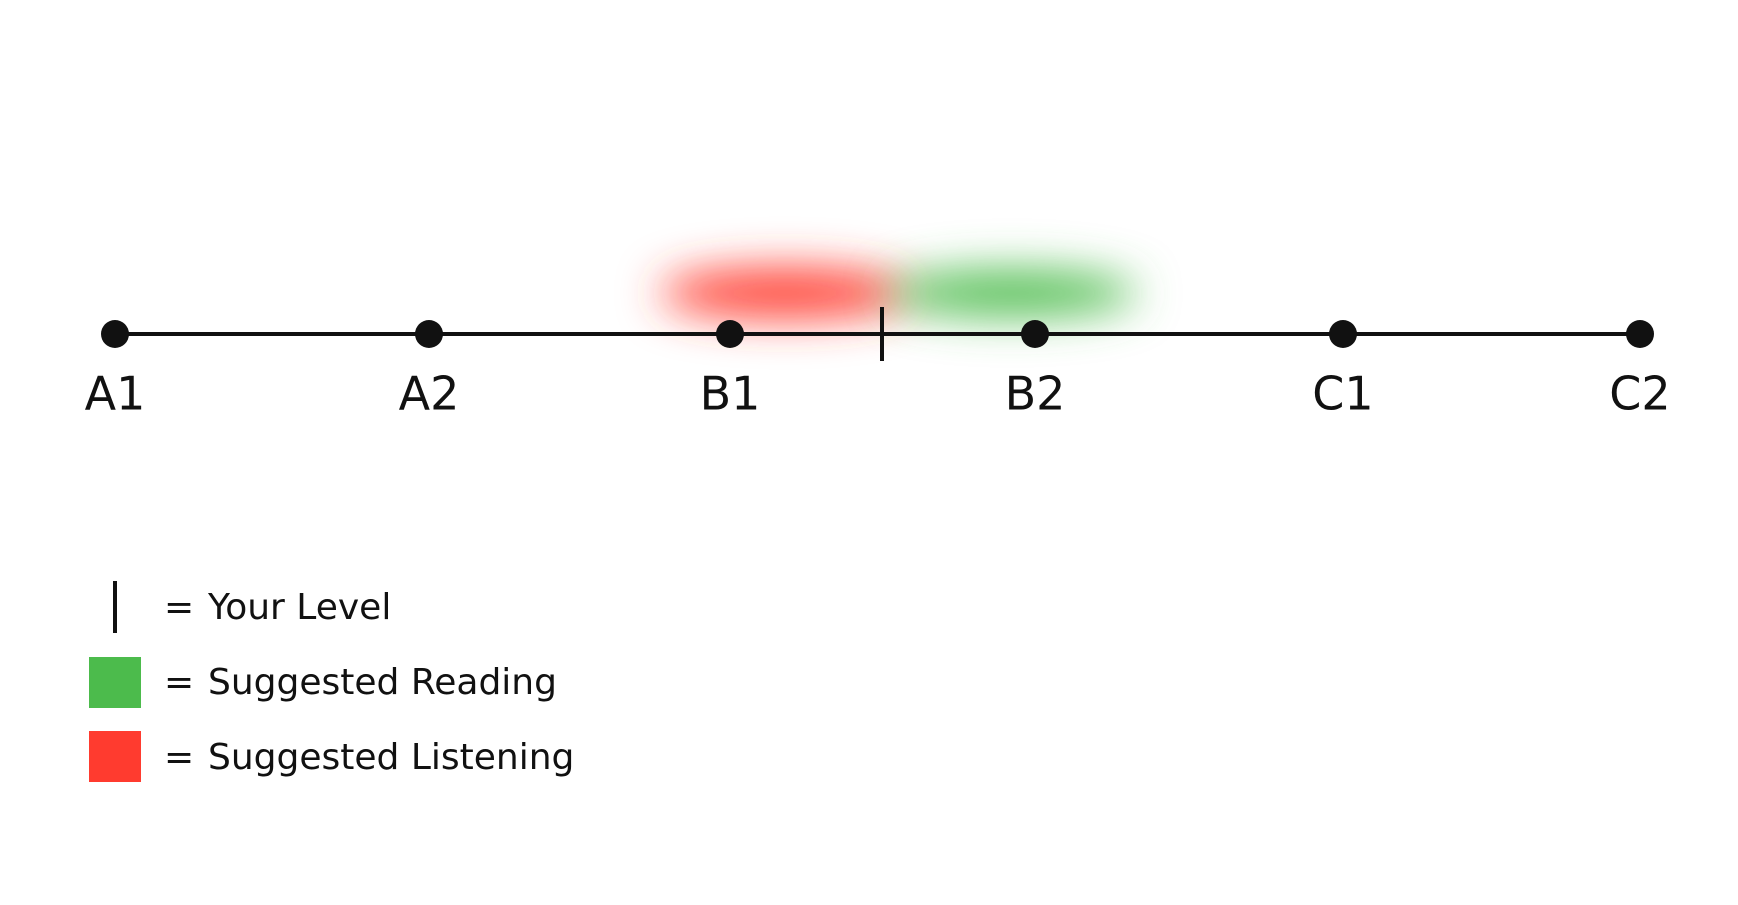 This screenshot has width=1738, height=905. I want to click on level-label: C2, so click(1639, 394).